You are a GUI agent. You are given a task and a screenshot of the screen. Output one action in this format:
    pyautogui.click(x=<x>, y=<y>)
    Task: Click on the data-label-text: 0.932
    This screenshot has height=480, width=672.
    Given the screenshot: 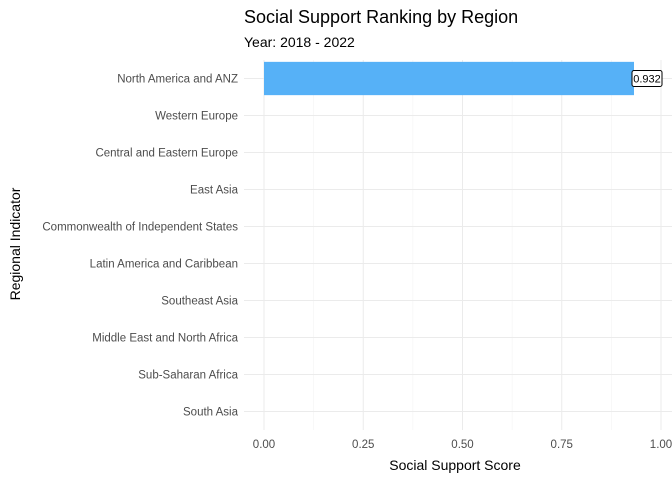 What is the action you would take?
    pyautogui.click(x=647, y=80)
    